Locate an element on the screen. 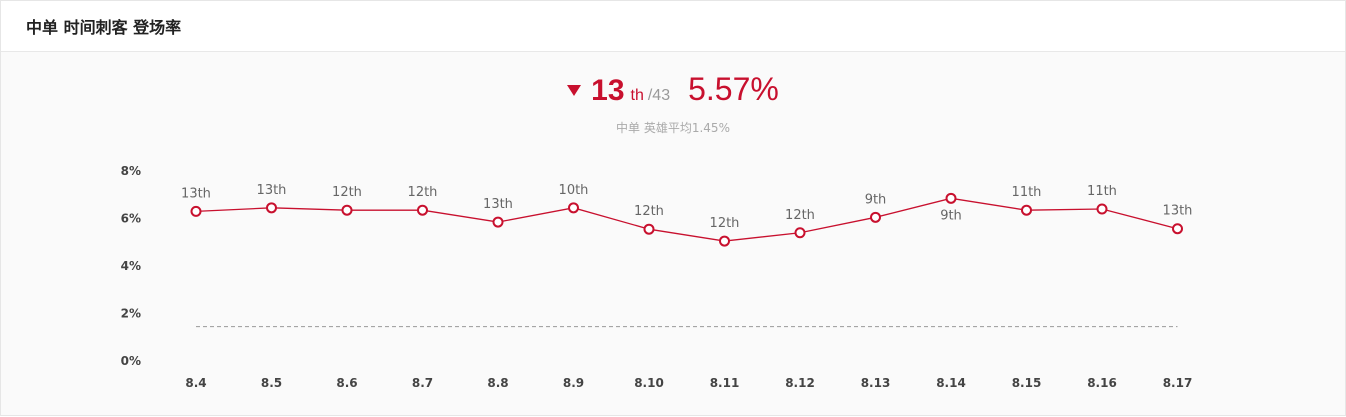 The width and height of the screenshot is (1346, 417). card-header: 中单 时间刺客 登场率 is located at coordinates (673, 26).